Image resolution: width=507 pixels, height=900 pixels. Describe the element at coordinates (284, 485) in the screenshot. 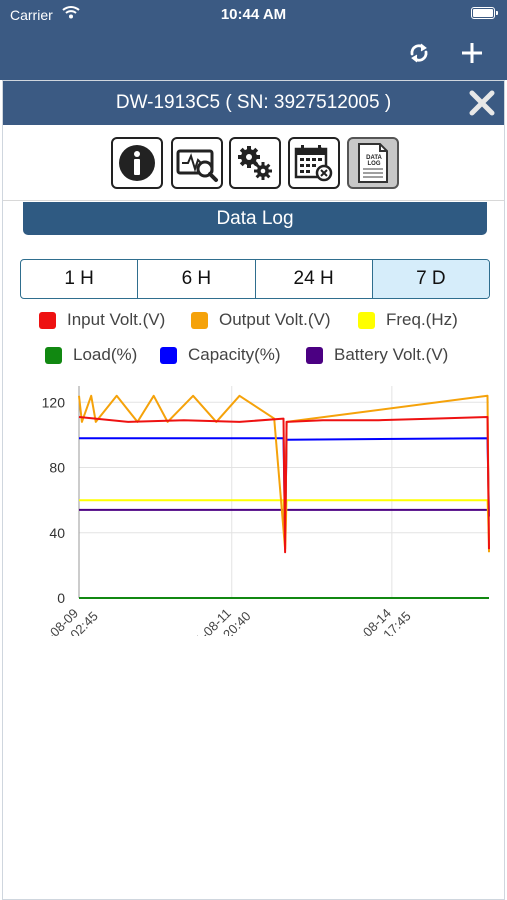

I see `series-line-input-volt-v` at that location.